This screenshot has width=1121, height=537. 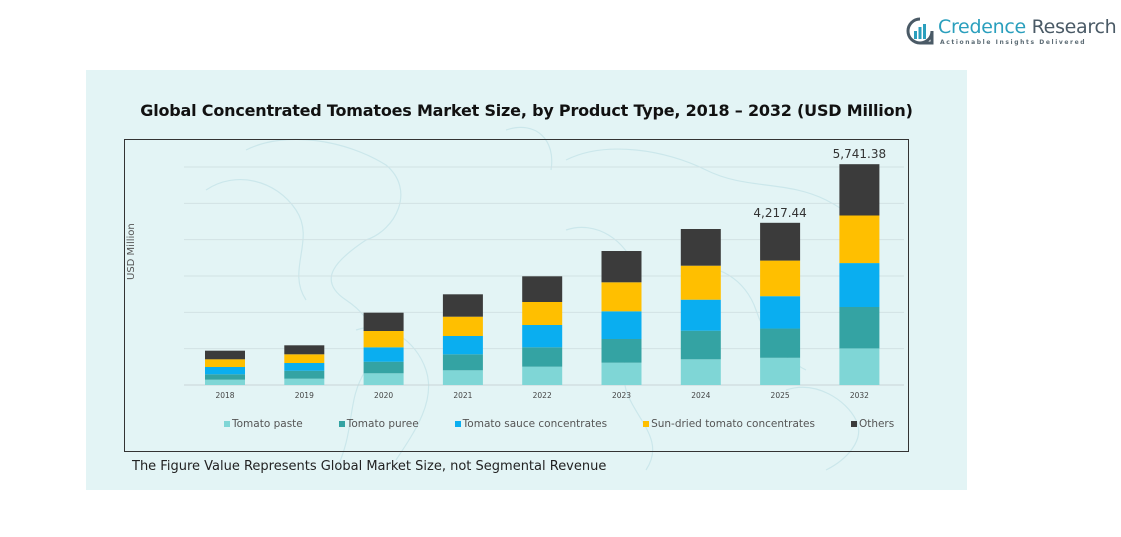 I want to click on brand-name-part1: Credence, so click(x=982, y=27).